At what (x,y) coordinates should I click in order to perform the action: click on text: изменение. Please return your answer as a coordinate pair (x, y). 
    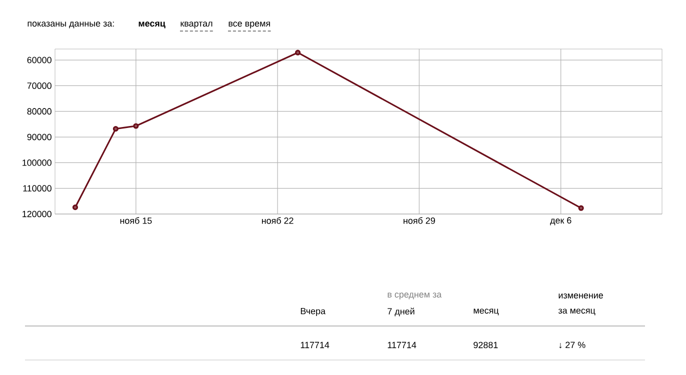
    Looking at the image, I should click on (580, 296).